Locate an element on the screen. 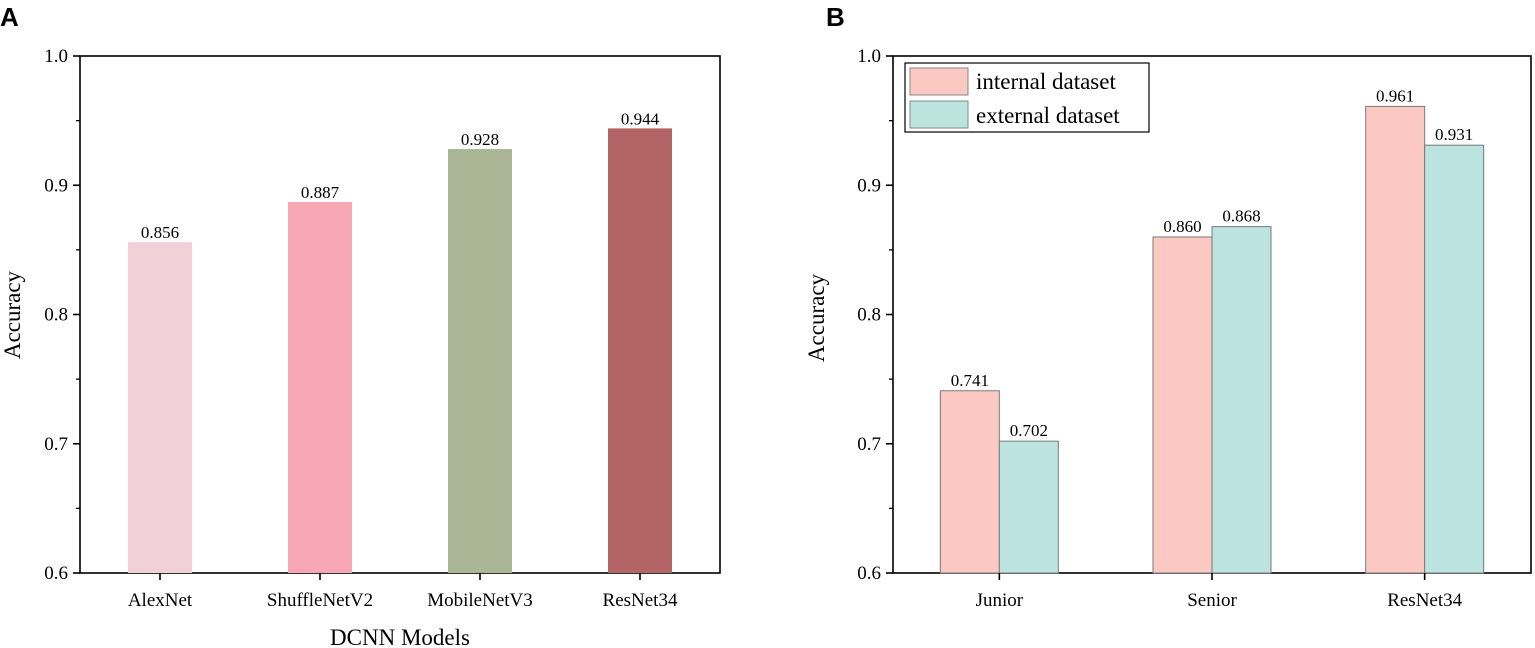 The width and height of the screenshot is (1535, 648). panel-a-bar-mobilenetv3 is located at coordinates (480, 361).